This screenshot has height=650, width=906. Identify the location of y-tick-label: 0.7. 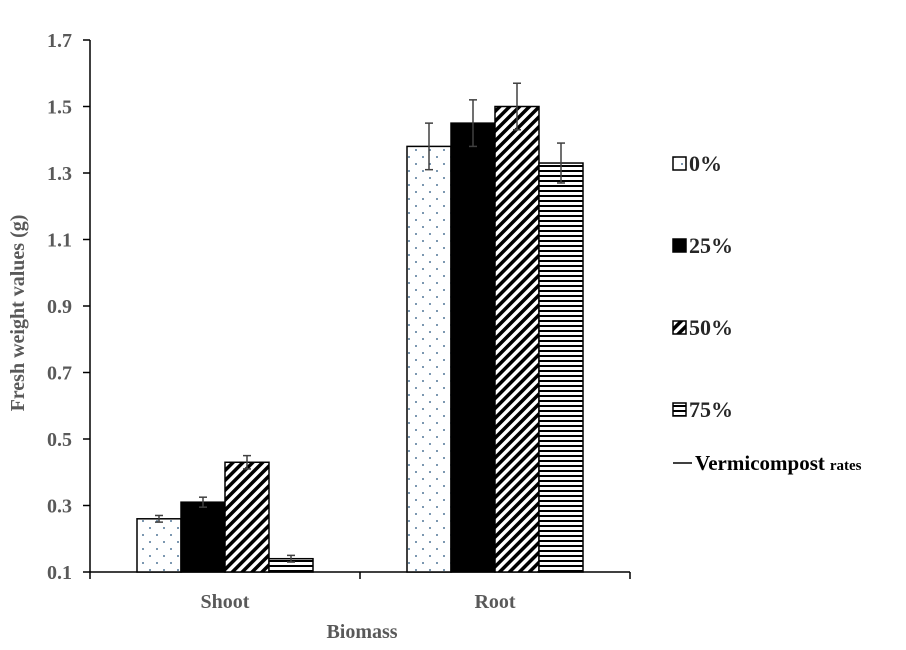
(59, 374).